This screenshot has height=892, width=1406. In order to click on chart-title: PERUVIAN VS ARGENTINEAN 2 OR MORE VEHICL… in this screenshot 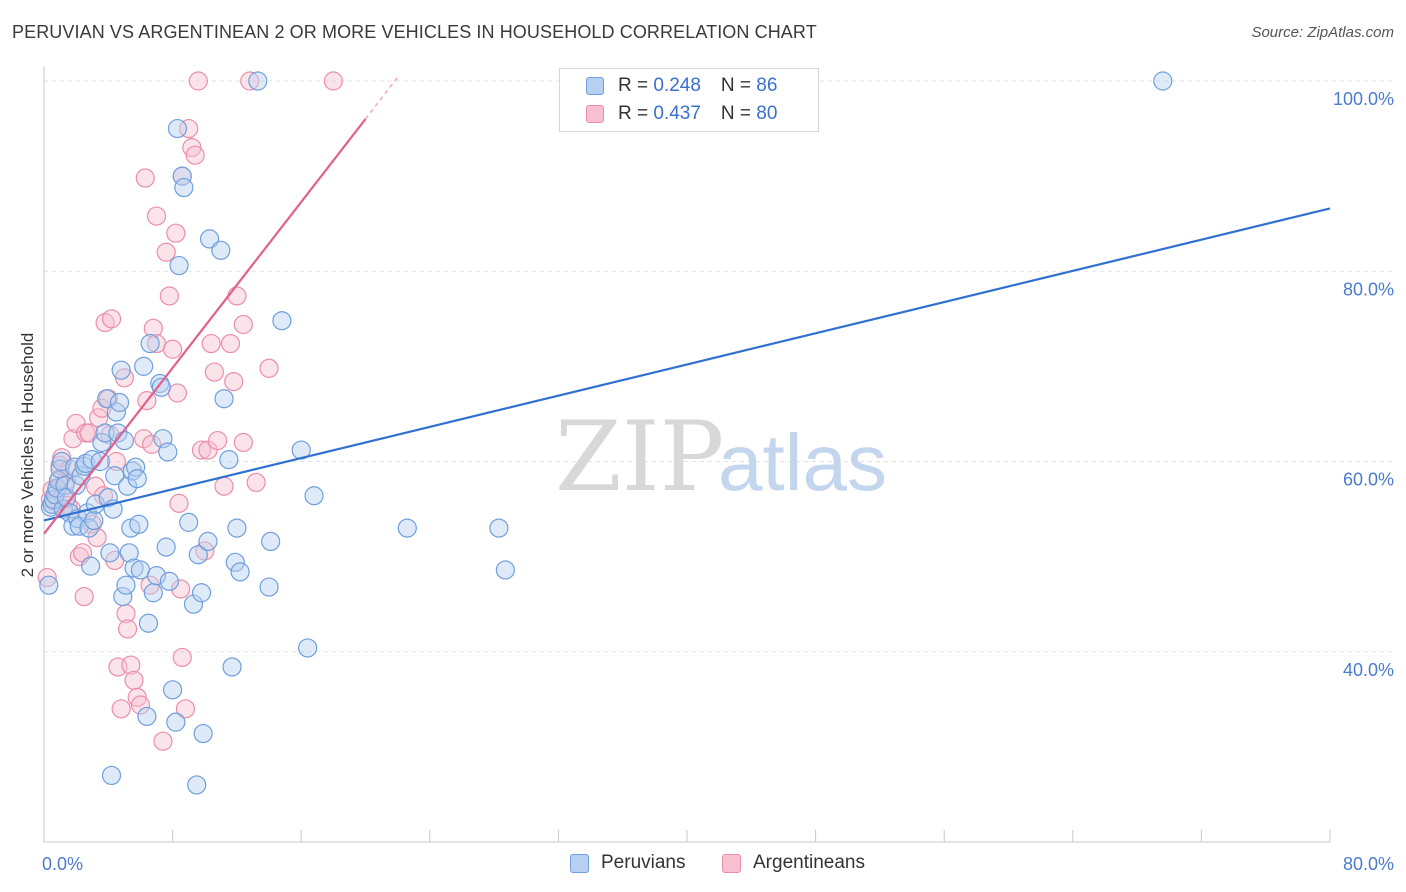, I will do `click(414, 32)`.